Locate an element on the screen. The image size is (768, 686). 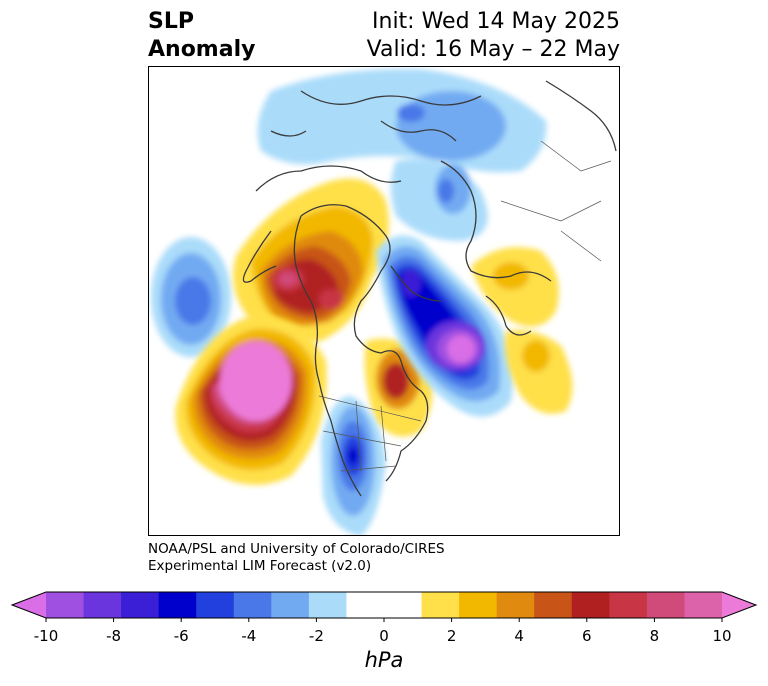
colorbar-extend-max is located at coordinates (739, 605).